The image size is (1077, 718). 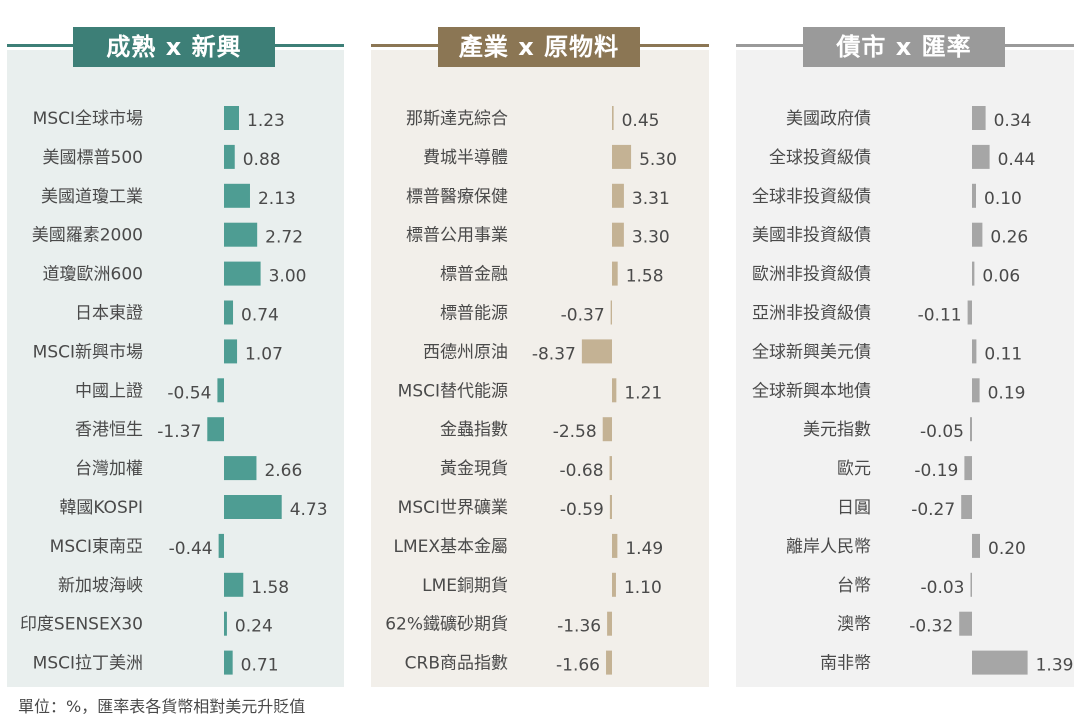 I want to click on value-label: 1.23, so click(x=266, y=121).